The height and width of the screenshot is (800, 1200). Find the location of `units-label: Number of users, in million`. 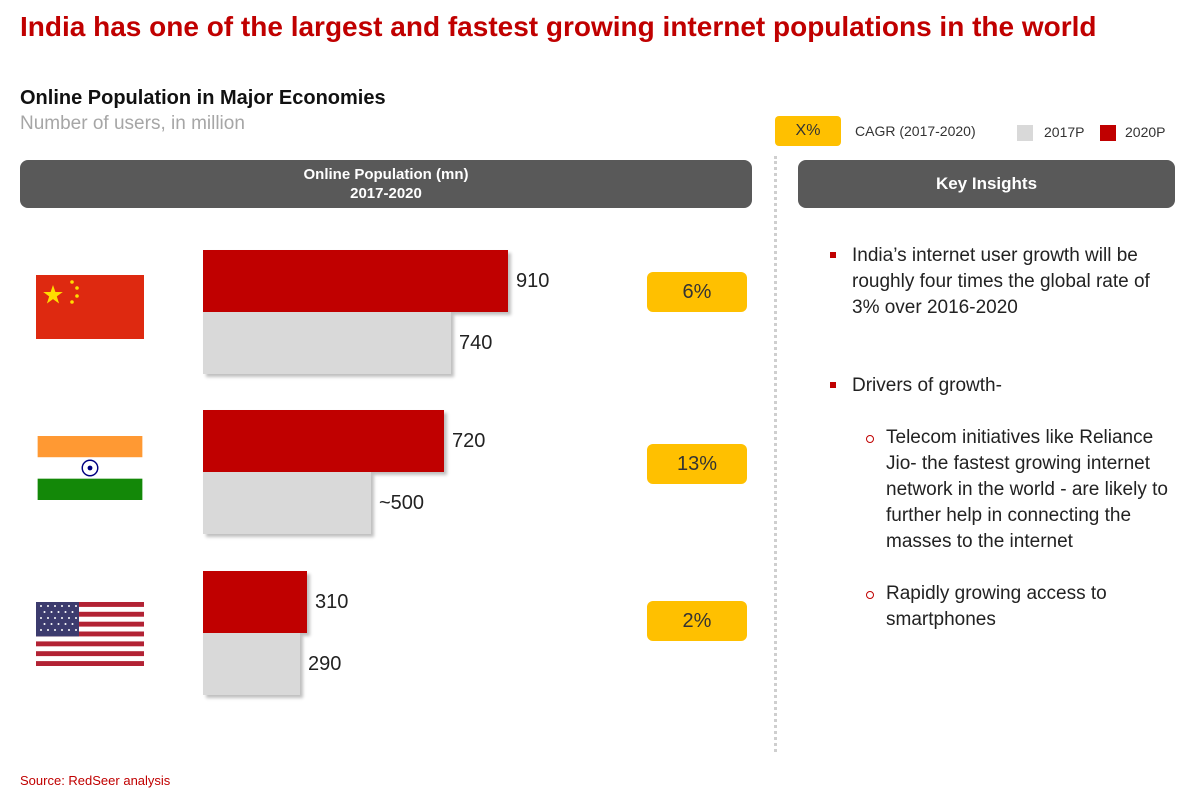

units-label: Number of users, in million is located at coordinates (132, 123).